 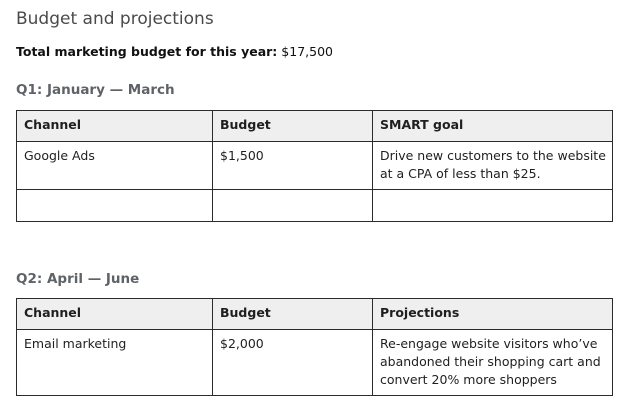 What do you see at coordinates (146, 51) in the screenshot?
I see `total-budget-label: Total marketing budget for this year:` at bounding box center [146, 51].